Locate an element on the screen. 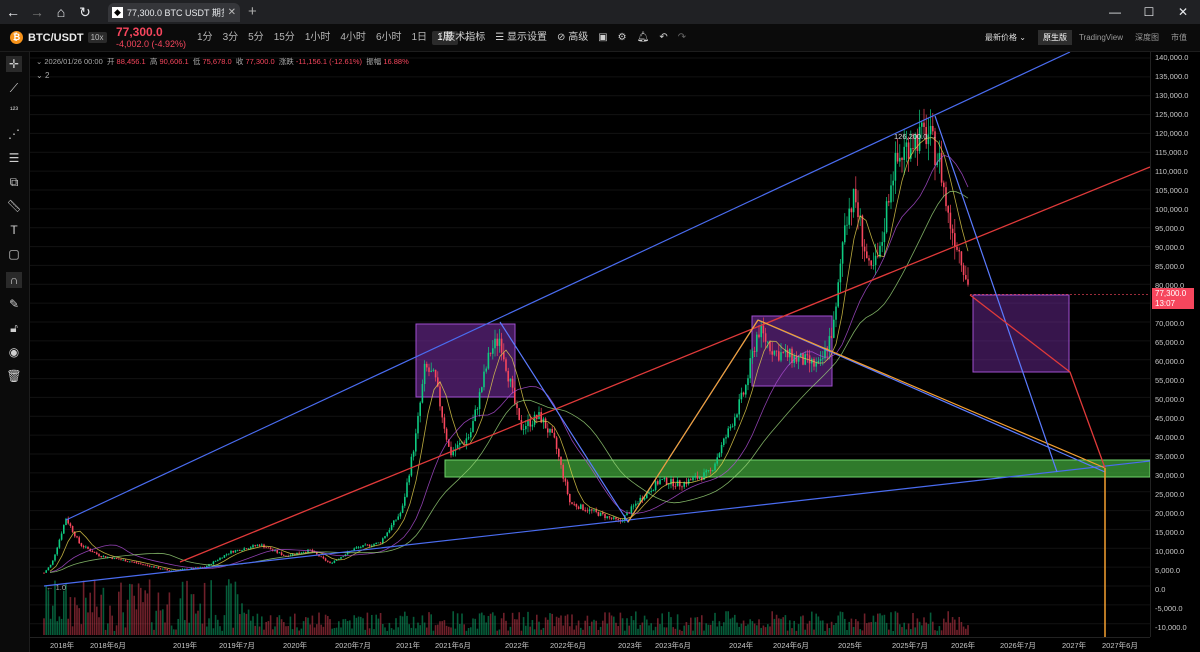 The image size is (1200, 652). reload-icon: ↻ is located at coordinates (85, 11).